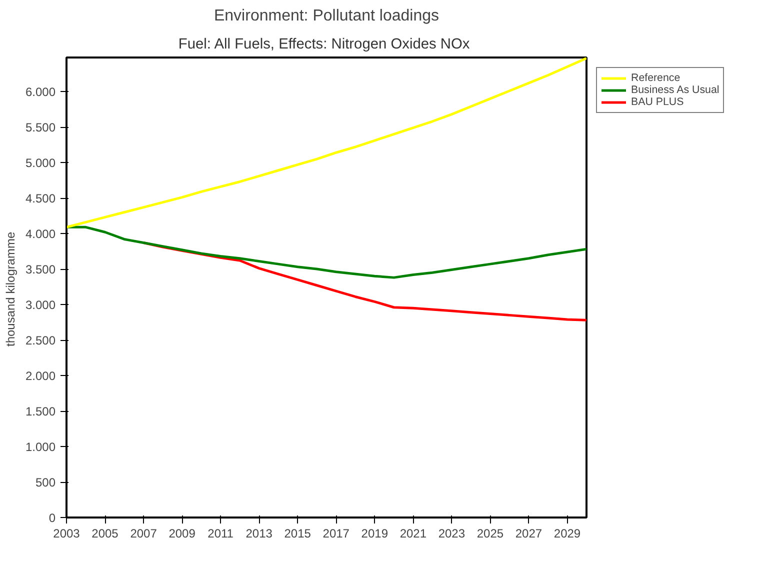  Describe the element at coordinates (66, 533) in the screenshot. I see `x-tick-label: 2003` at that location.